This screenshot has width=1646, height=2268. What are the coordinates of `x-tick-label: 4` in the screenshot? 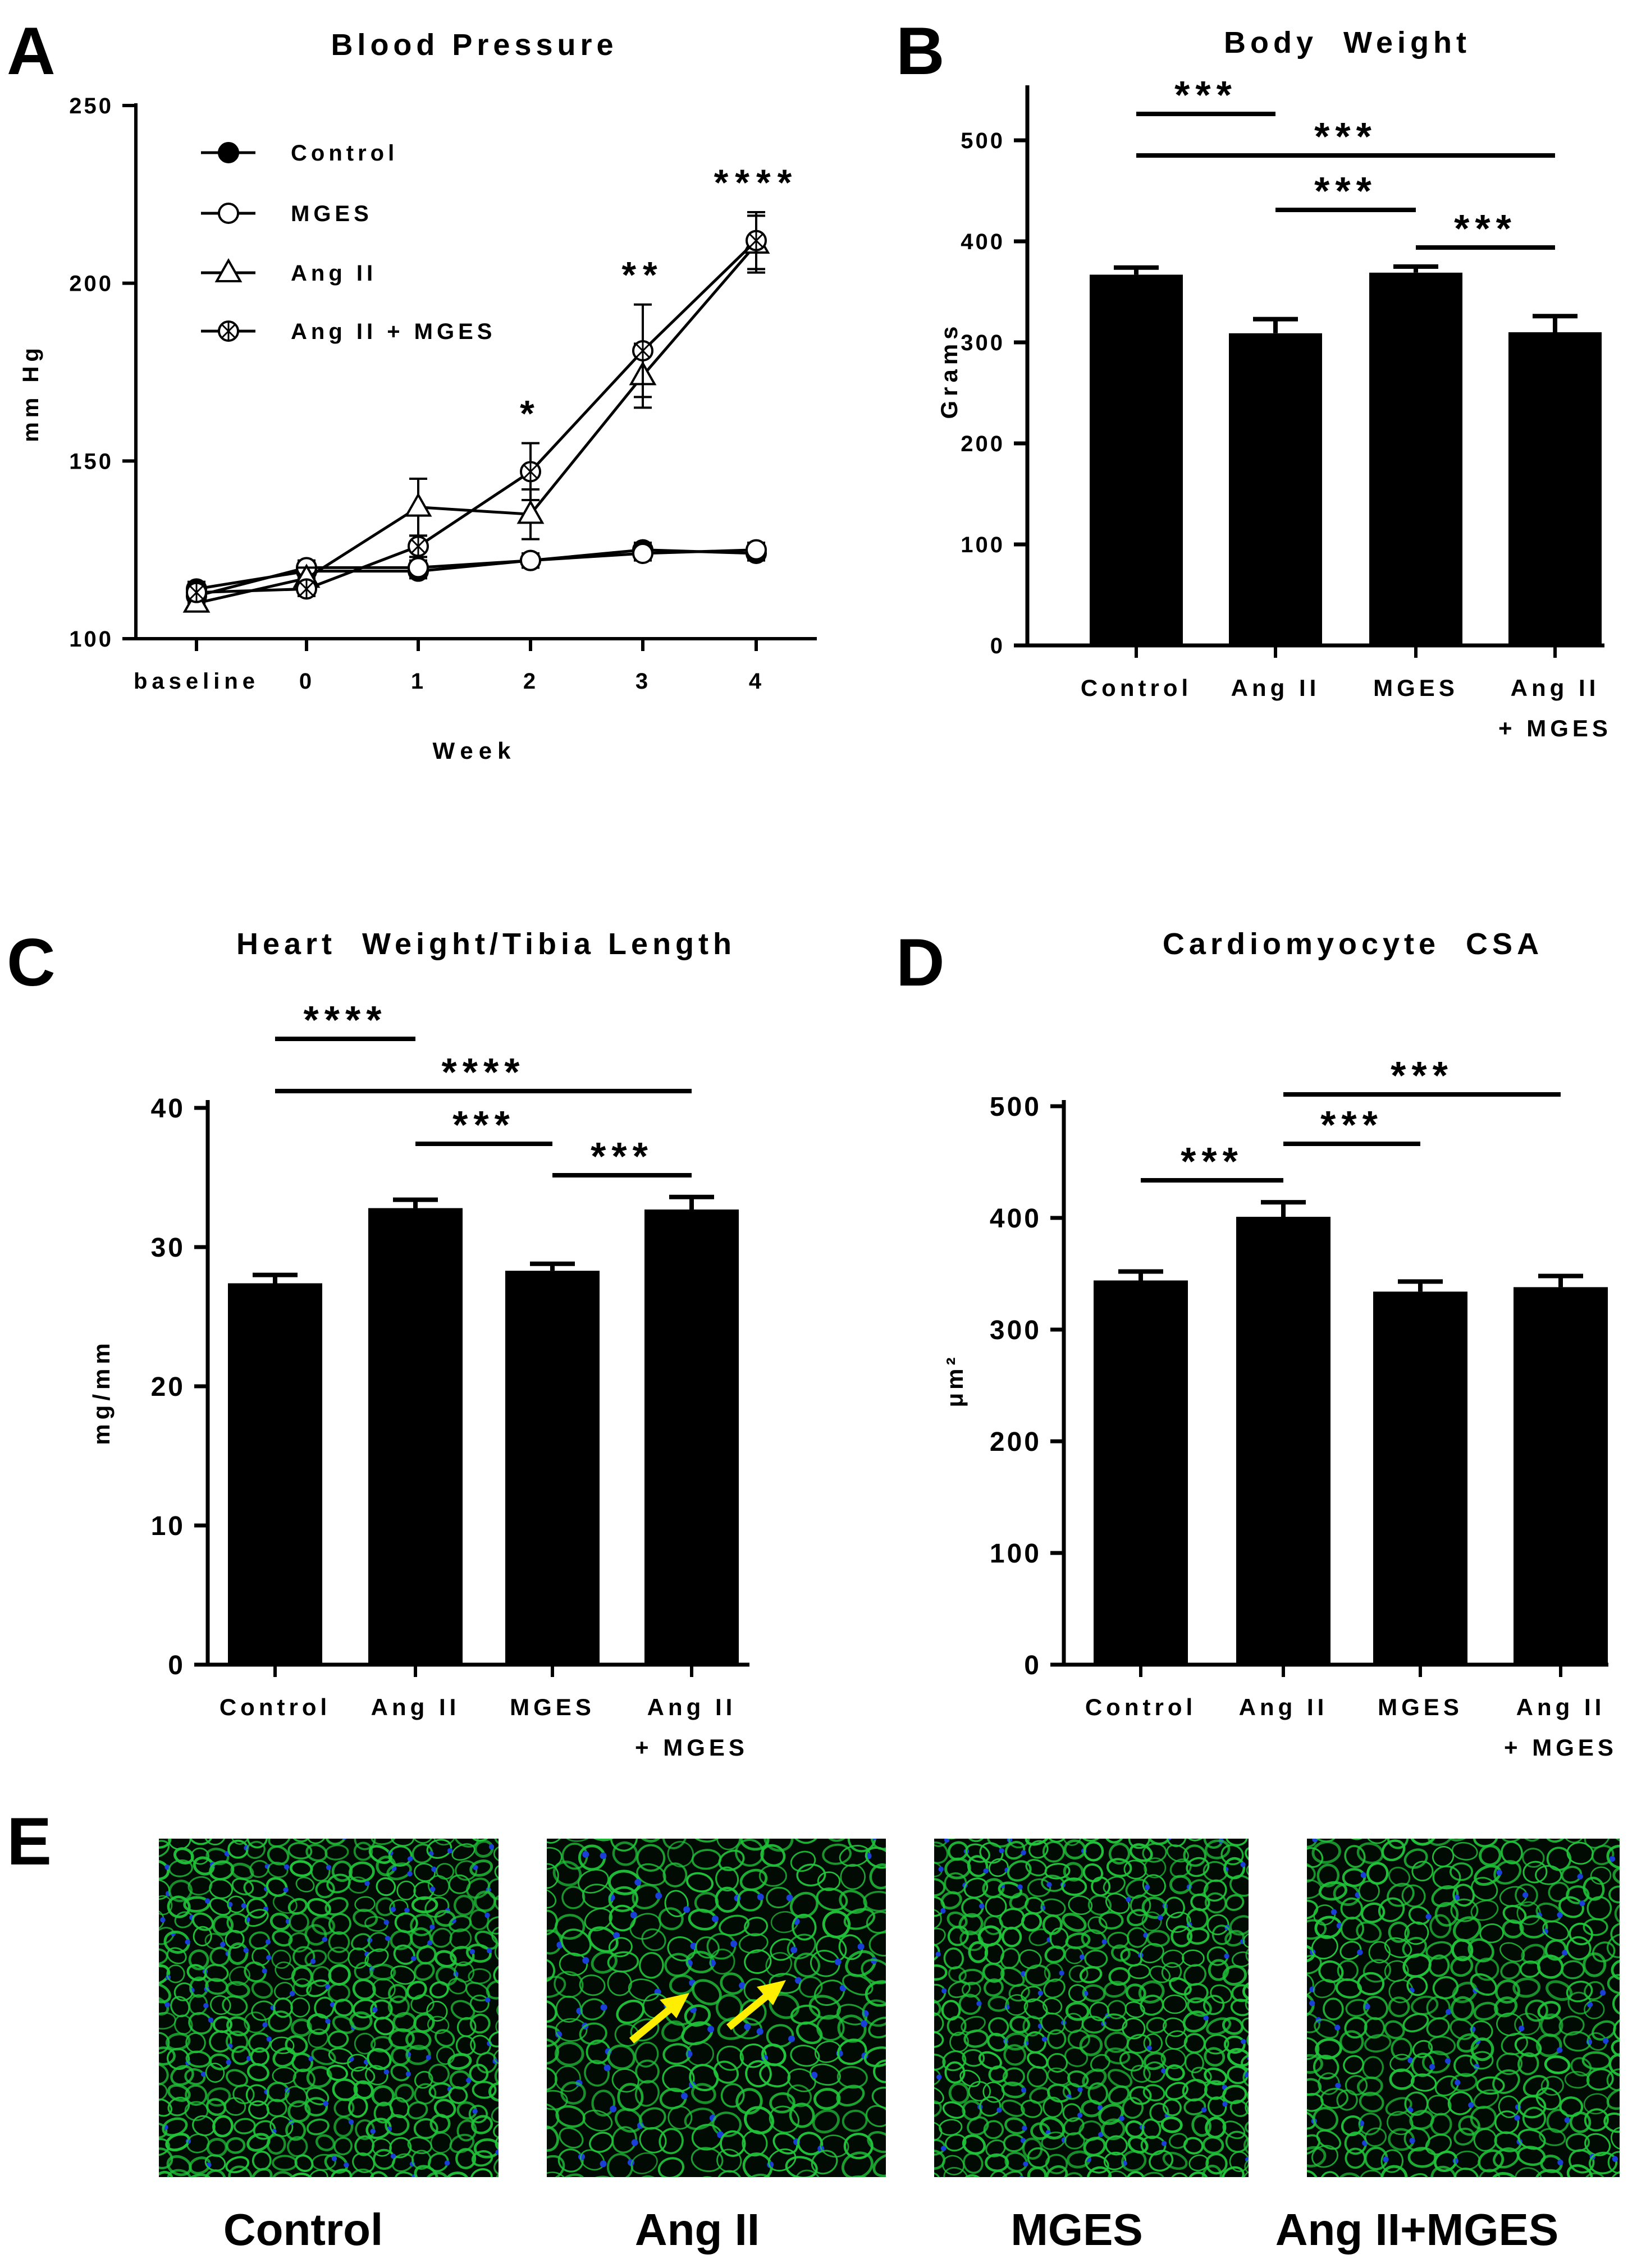 It's located at (756, 682).